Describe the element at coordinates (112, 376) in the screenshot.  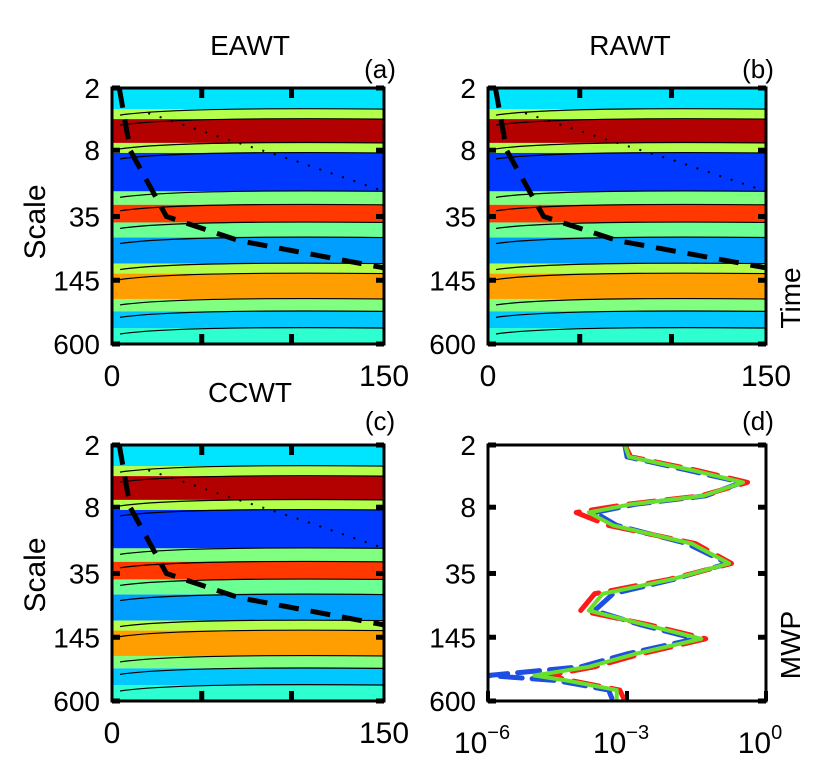
I see `panel-a-xtick-label: 0` at that location.